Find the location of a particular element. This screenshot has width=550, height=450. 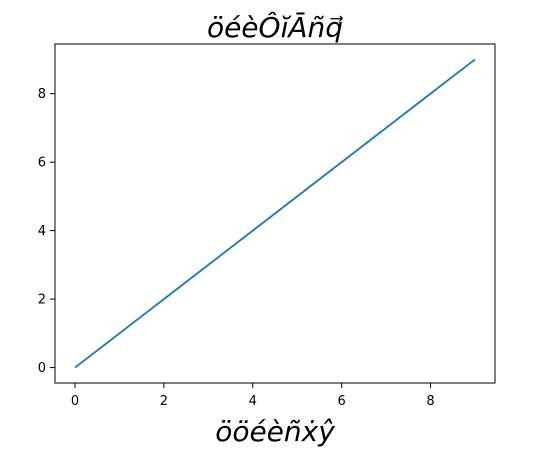

y-axis: 0 2 4 6 8 is located at coordinates (46, 231).